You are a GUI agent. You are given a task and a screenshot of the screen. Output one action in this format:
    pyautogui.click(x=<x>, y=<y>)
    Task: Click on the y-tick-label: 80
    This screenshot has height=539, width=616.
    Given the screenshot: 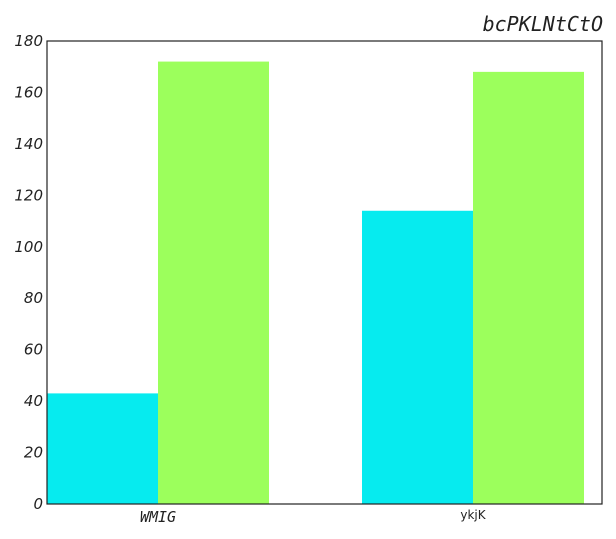 What is the action you would take?
    pyautogui.click(x=33, y=298)
    